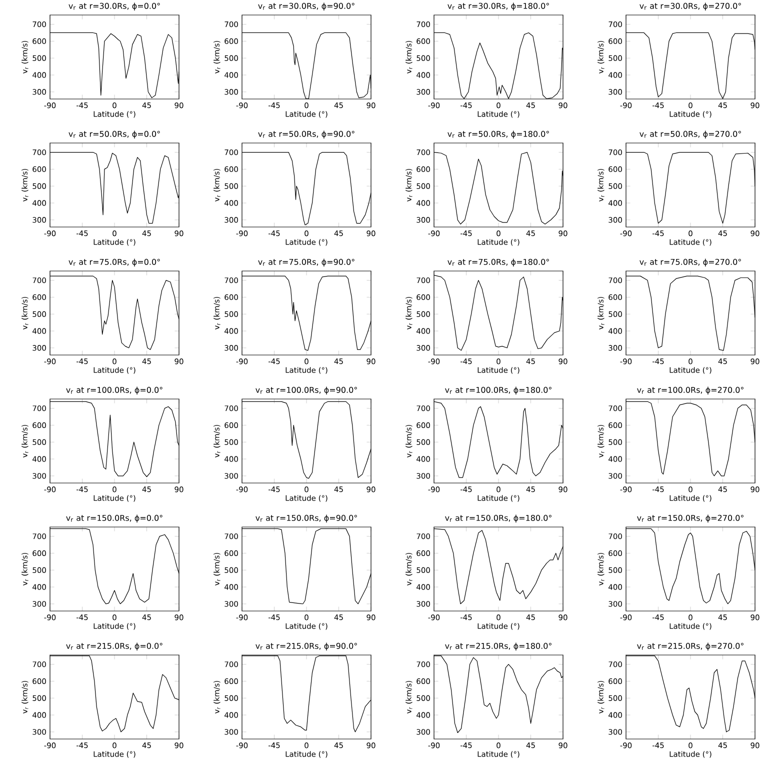  I want to click on chart-title: v$_{r}$ at r=150.0Rs, ϕ=180.0°, so click(498, 518).